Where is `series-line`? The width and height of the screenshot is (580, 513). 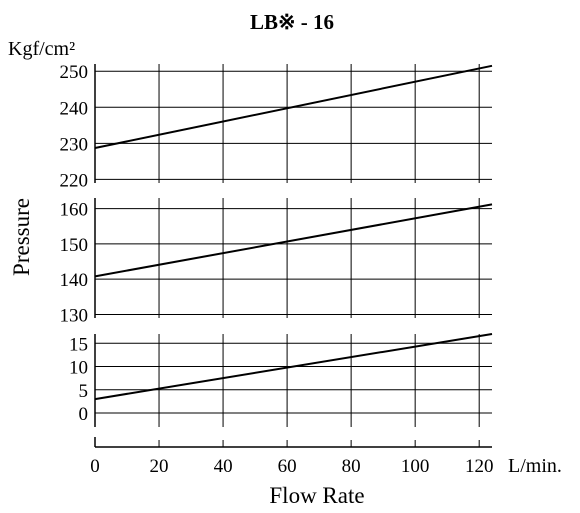
series-line is located at coordinates (293, 240).